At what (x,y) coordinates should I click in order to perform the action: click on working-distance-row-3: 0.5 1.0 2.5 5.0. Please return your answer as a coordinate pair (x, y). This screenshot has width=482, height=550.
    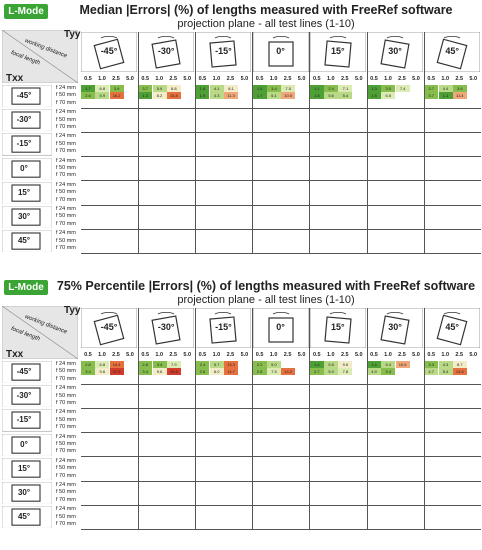
    Looking at the image, I should click on (281, 355).